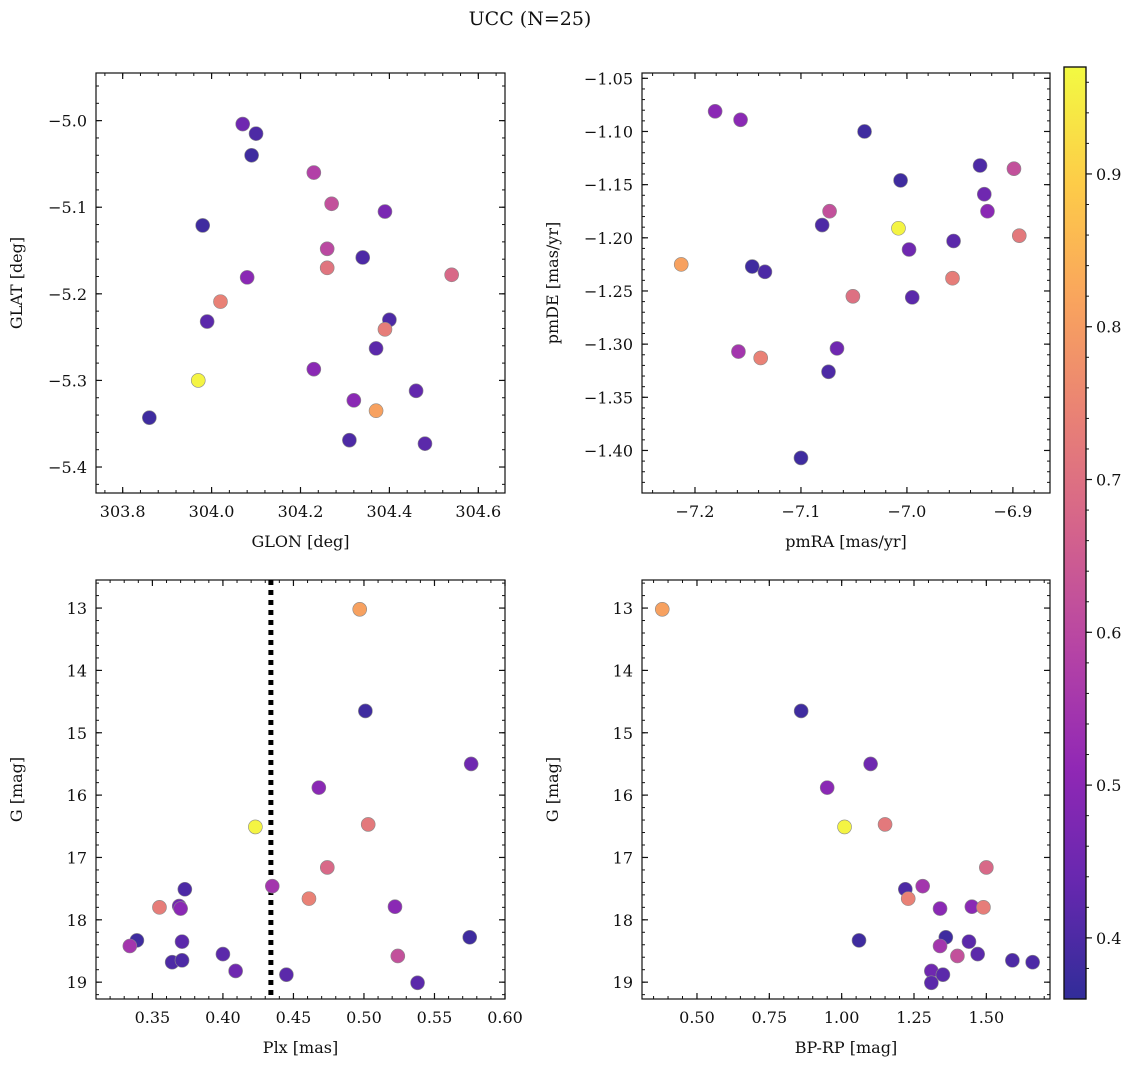  What do you see at coordinates (16, 283) in the screenshot?
I see `y-axis-label: GLAT [deg]` at bounding box center [16, 283].